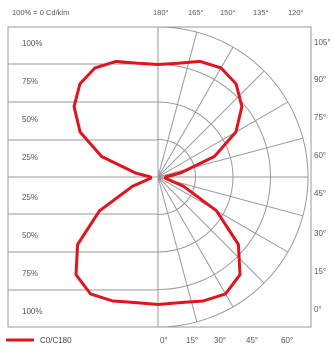 The height and width of the screenshot is (351, 335). What do you see at coordinates (322, 176) in the screenshot?
I see `right-angle-labels: 105° 90° 75° 60° 45° 30° 15° 0°` at bounding box center [322, 176].